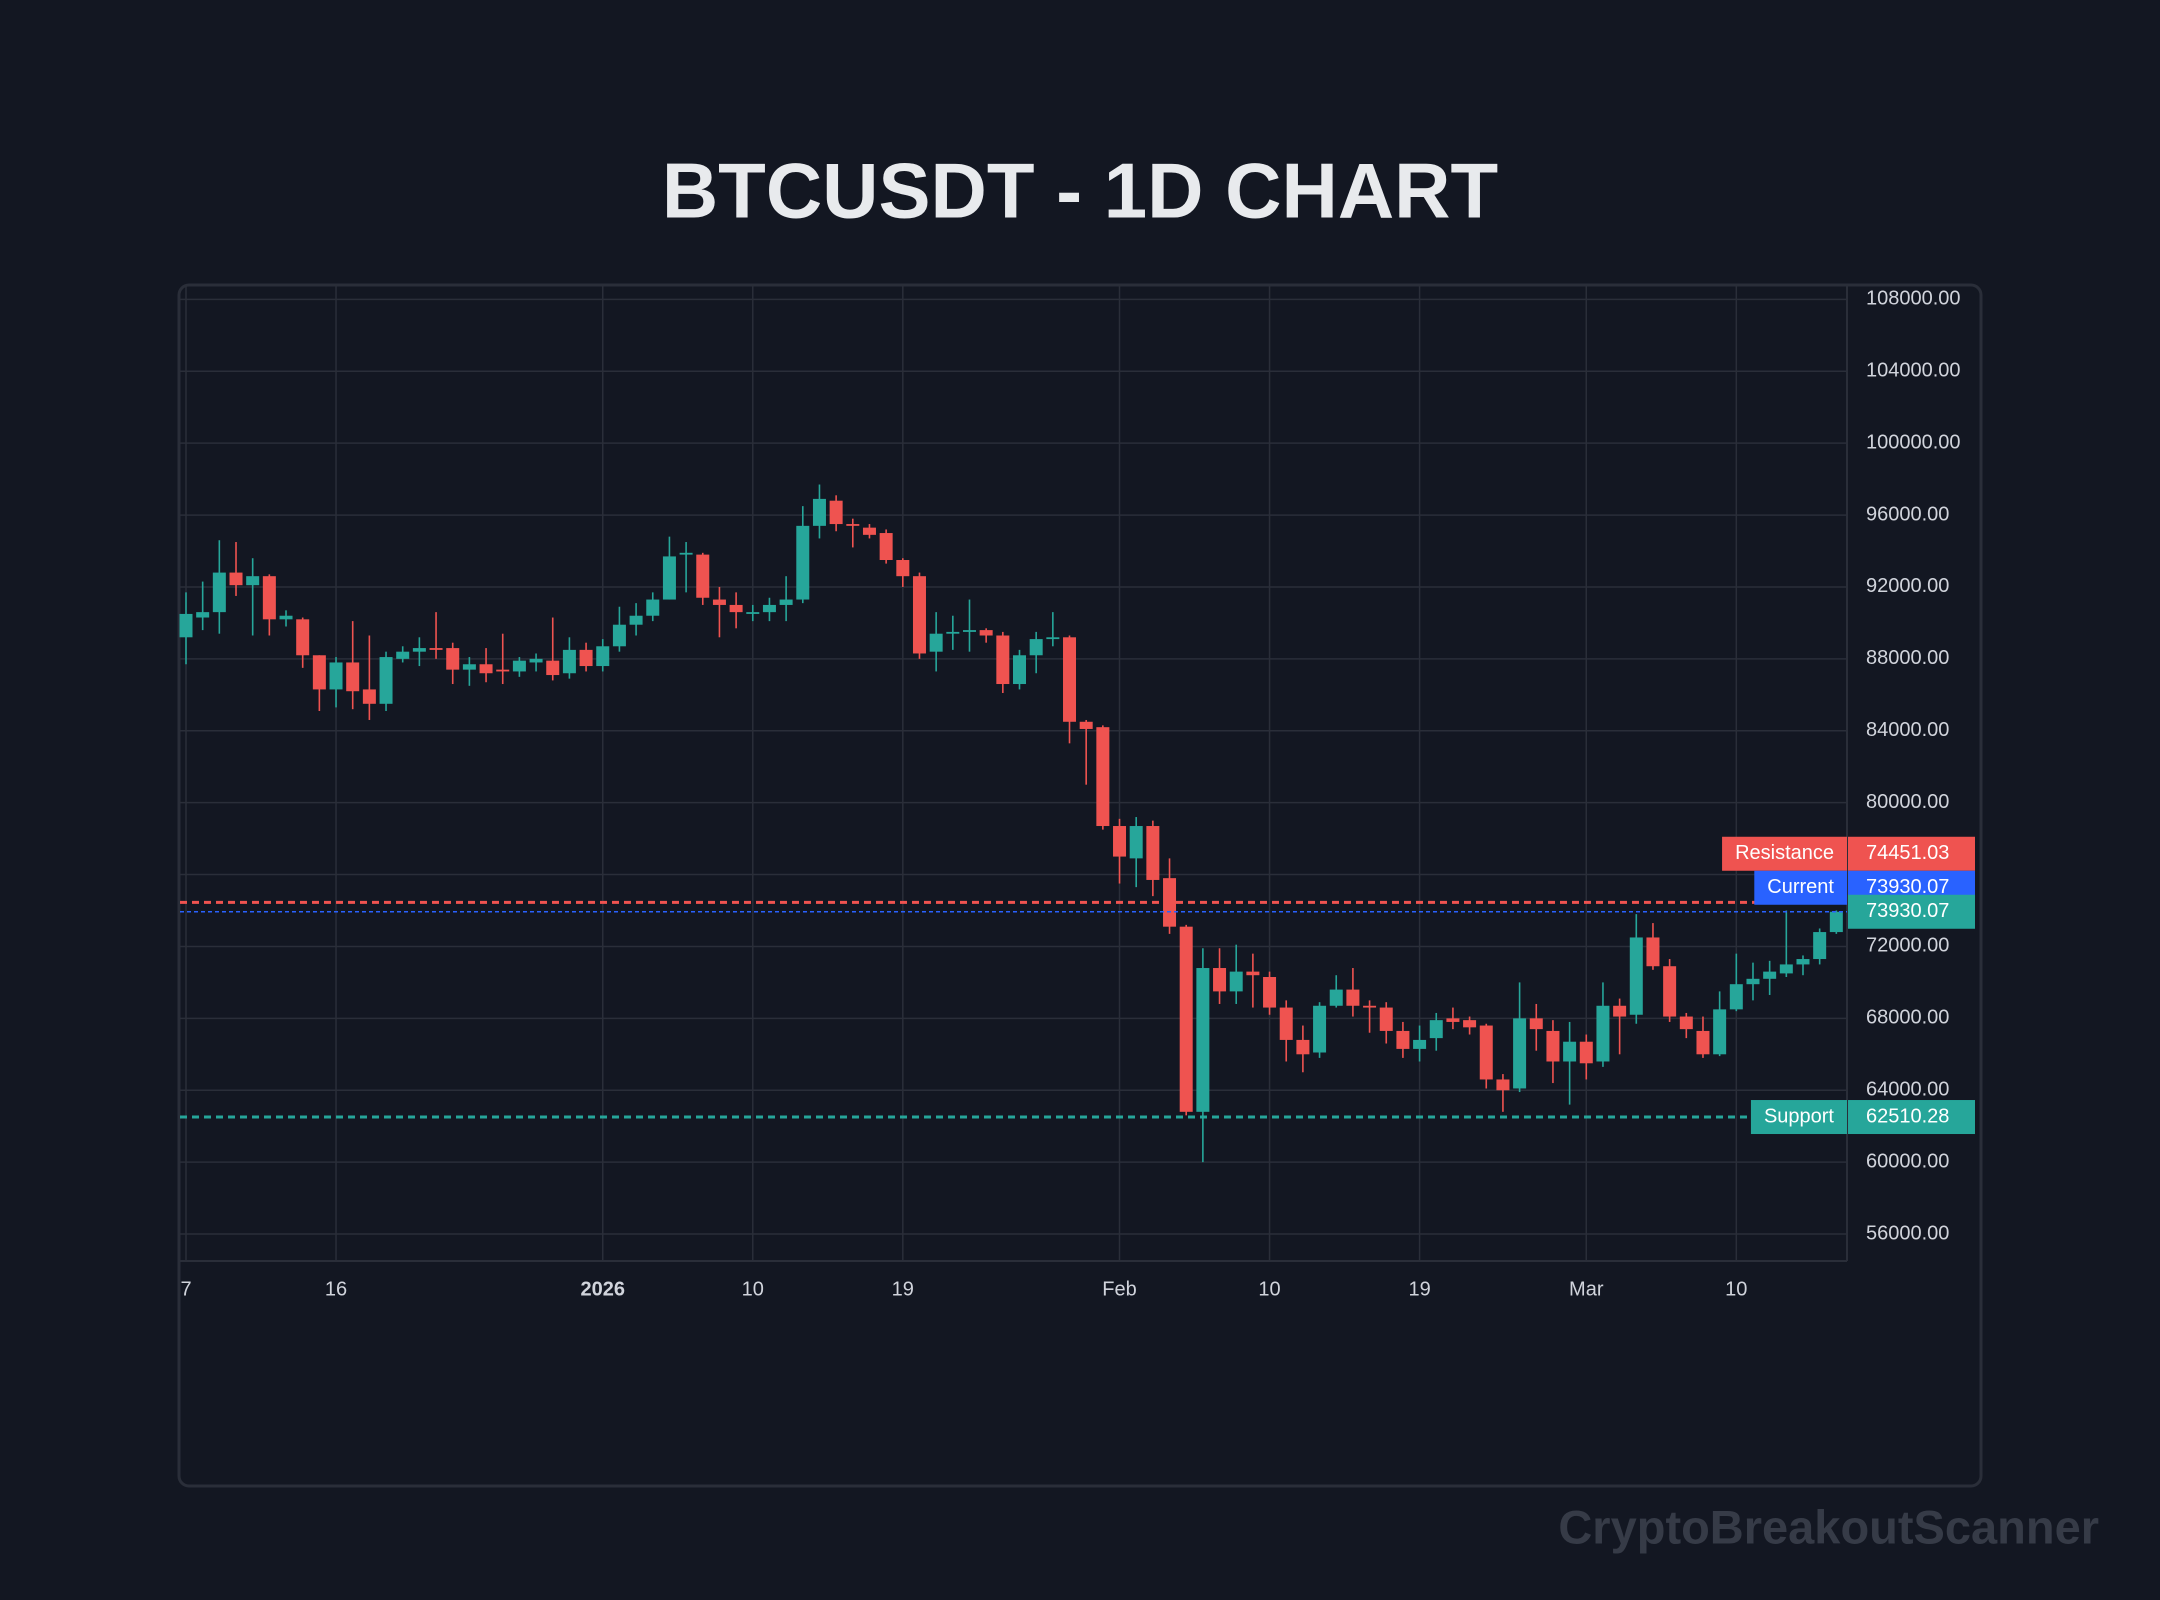  What do you see at coordinates (1907, 1116) in the screenshot?
I see `level-value: 62510.28` at bounding box center [1907, 1116].